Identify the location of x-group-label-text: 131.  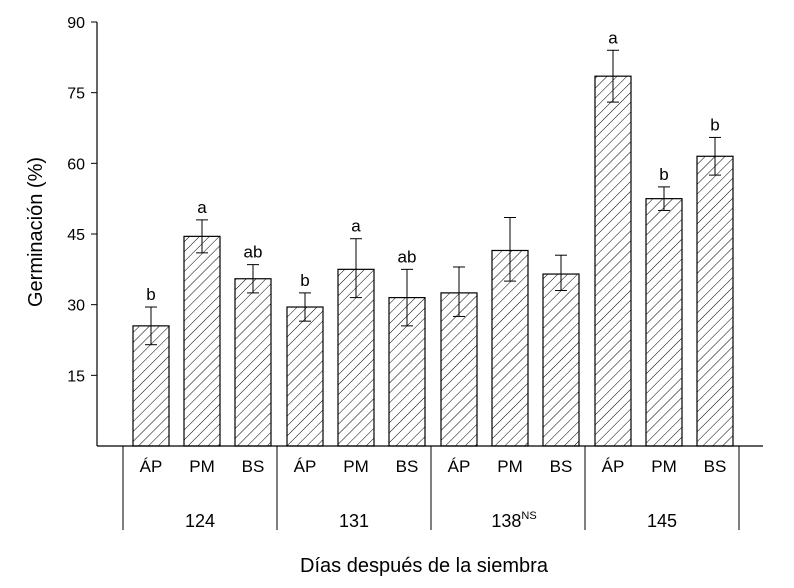
(354, 521).